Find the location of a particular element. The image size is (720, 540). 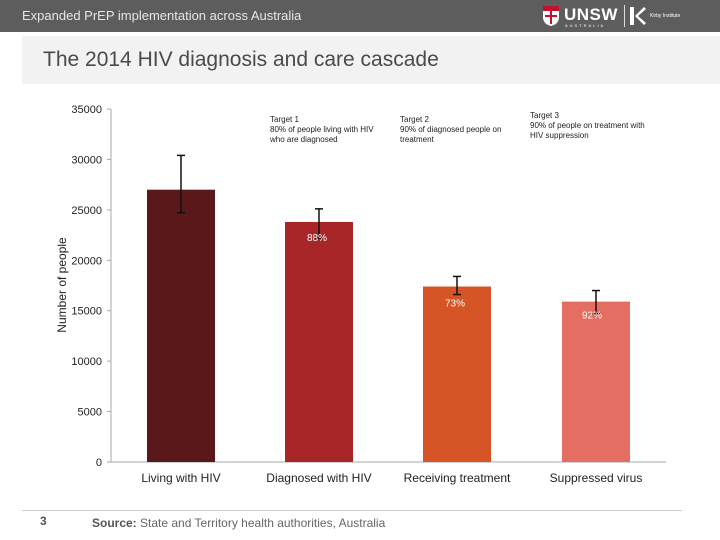

title-band is located at coordinates (371, 60).